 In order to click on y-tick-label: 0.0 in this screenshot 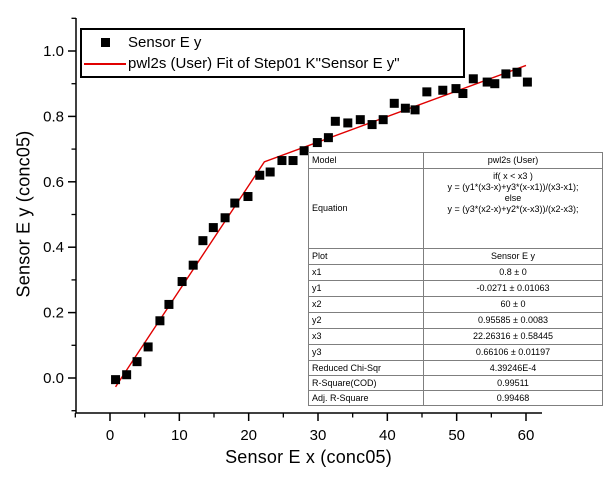, I will do `click(53, 378)`.